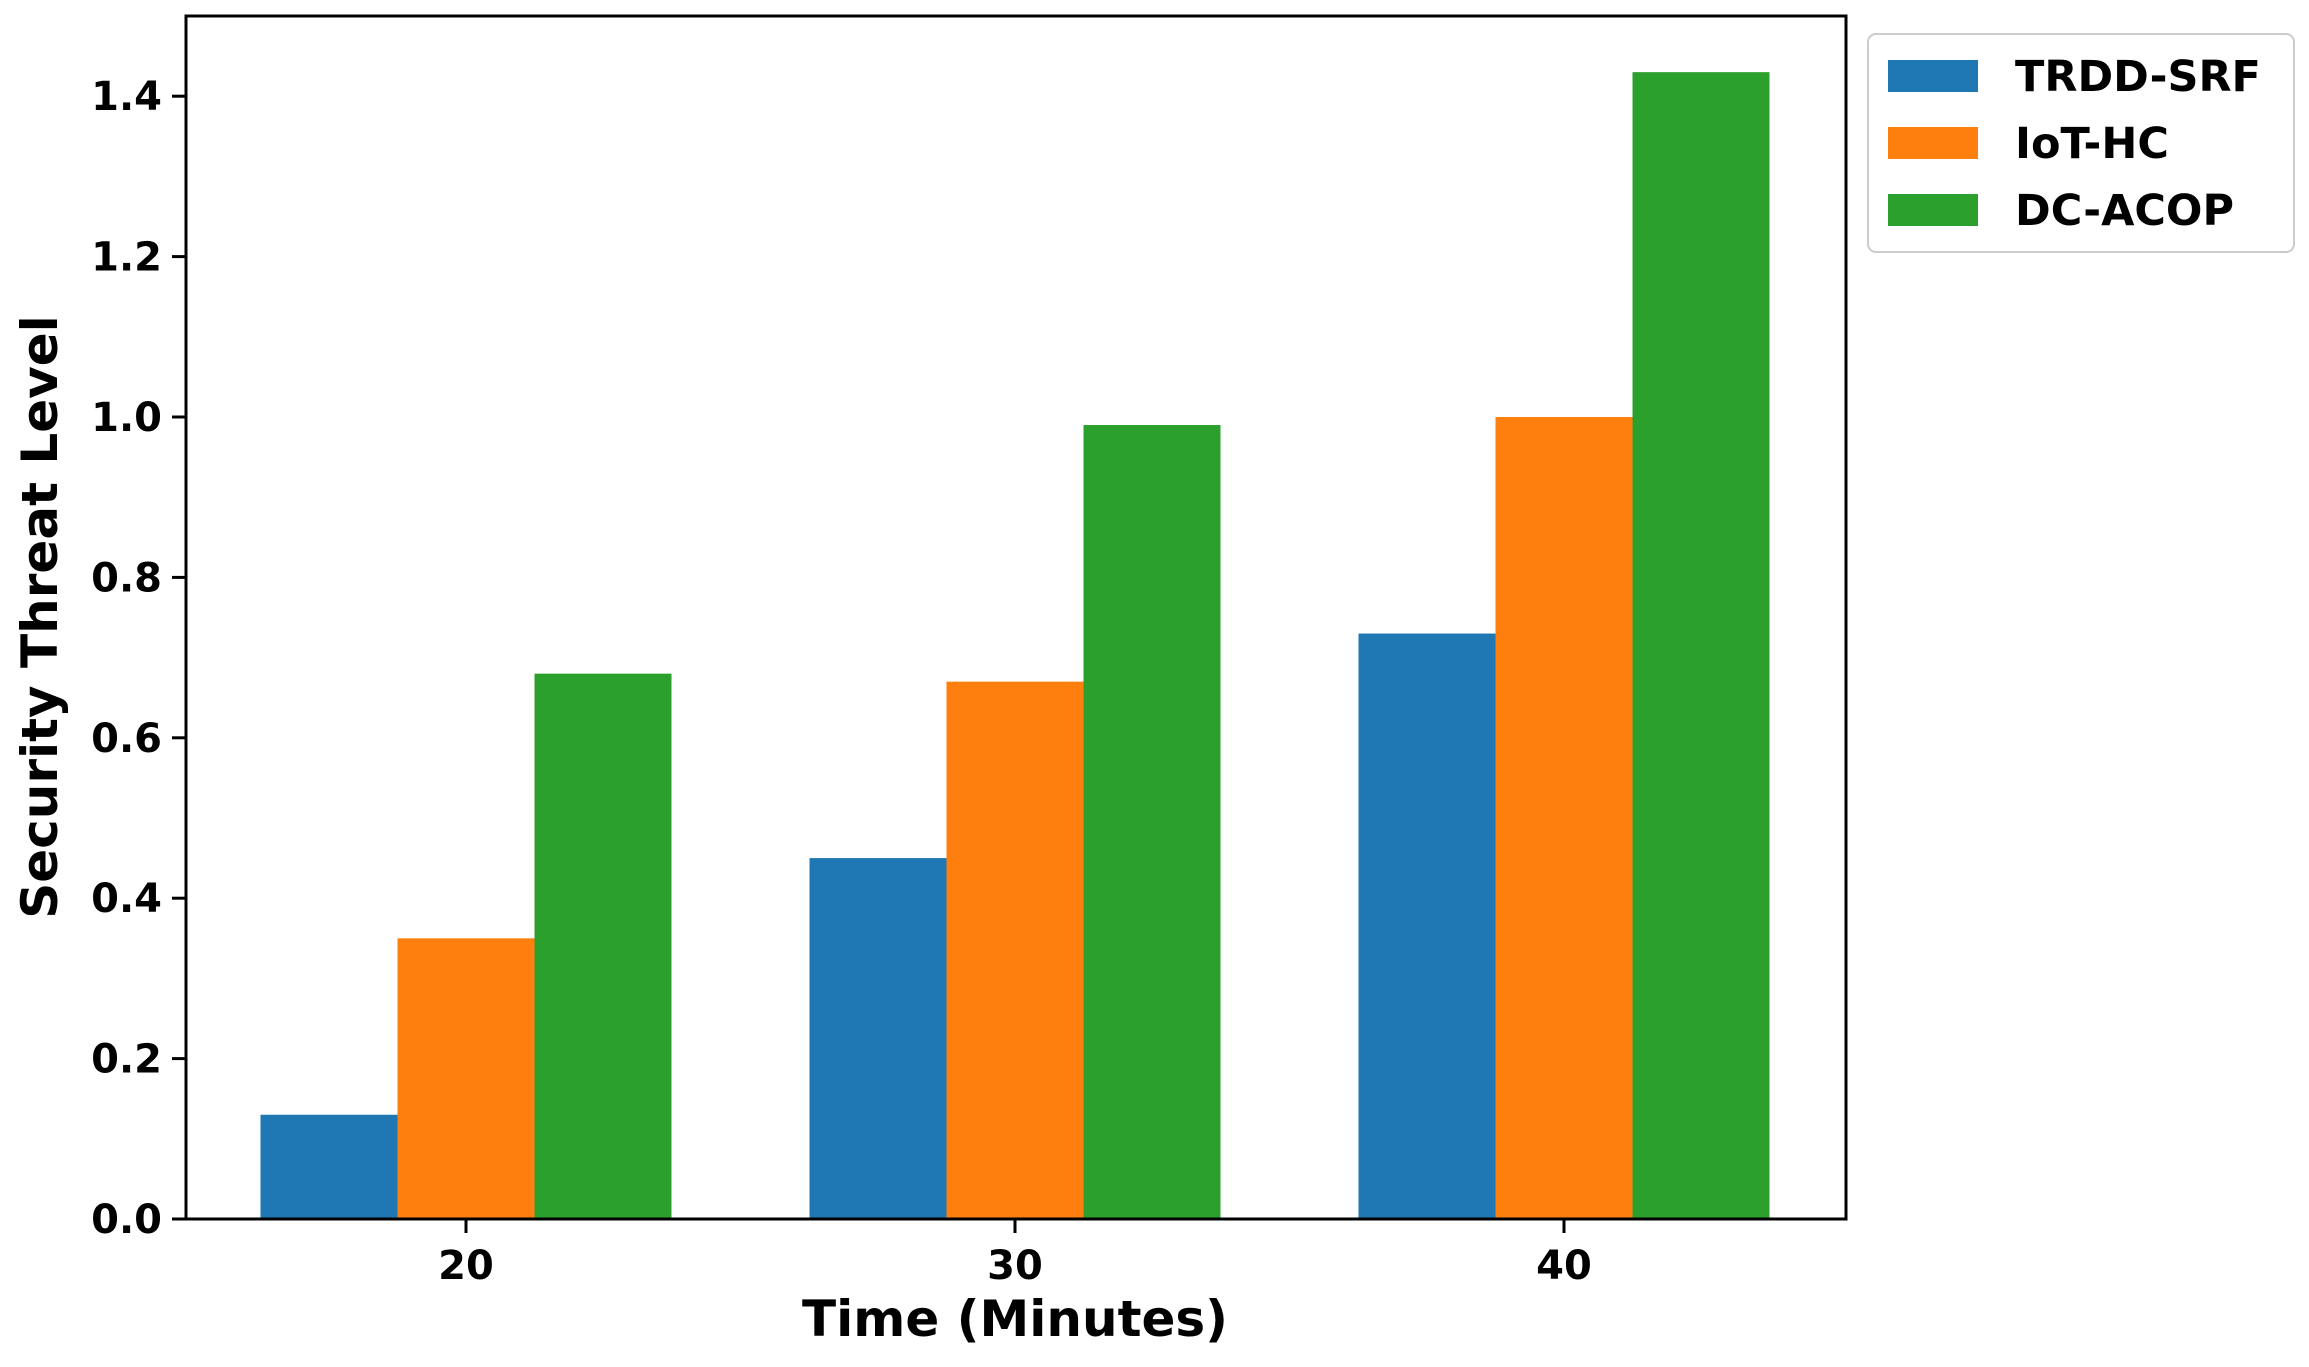 The image size is (2309, 1367). I want to click on x-tick-label: 20, so click(466, 1266).